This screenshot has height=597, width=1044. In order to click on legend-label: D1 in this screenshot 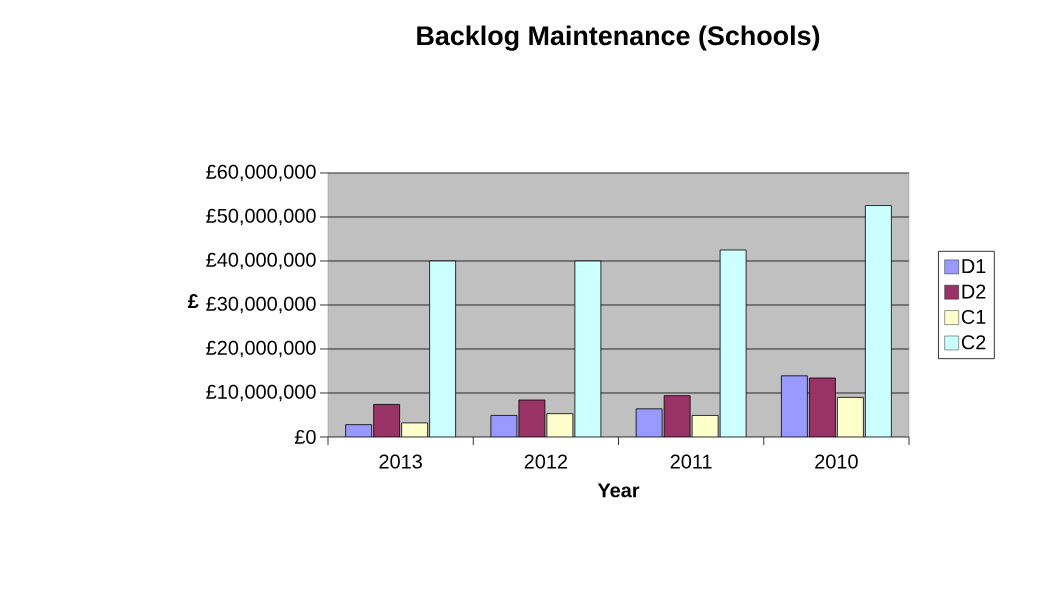, I will do `click(974, 266)`.